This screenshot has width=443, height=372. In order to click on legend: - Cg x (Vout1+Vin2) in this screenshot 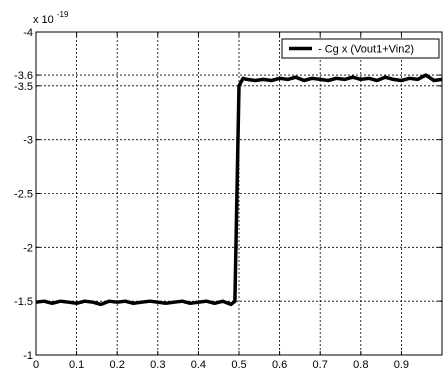, I will do `click(360, 48)`.